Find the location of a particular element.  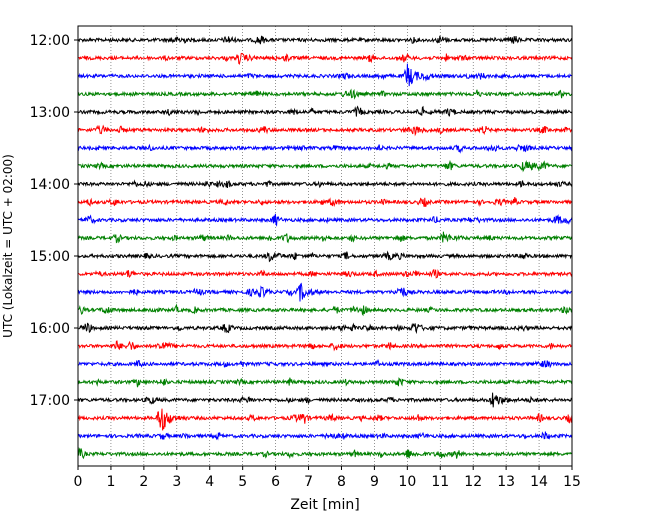

y-tick-label: 13:00 is located at coordinates (50, 113).